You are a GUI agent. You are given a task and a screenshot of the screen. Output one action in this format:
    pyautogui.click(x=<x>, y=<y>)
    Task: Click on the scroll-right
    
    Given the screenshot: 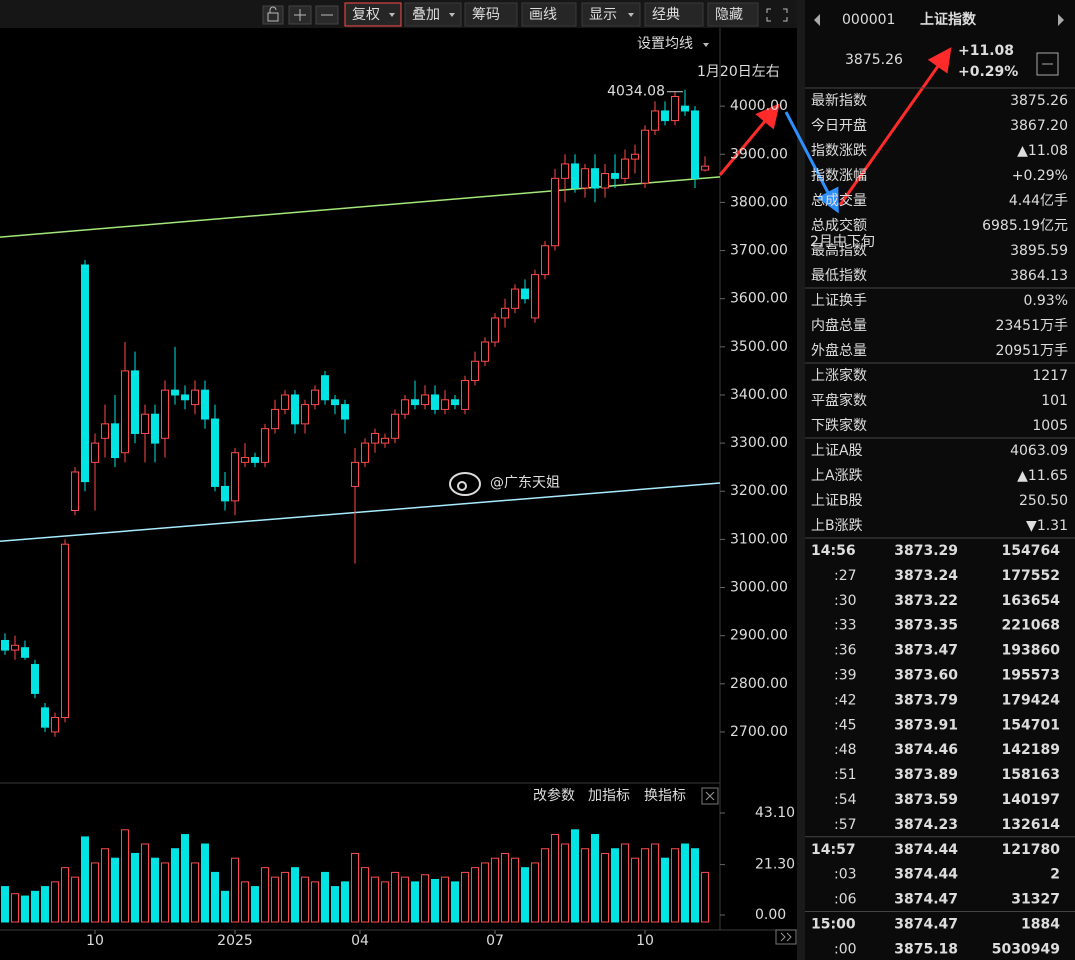 What is the action you would take?
    pyautogui.click(x=786, y=937)
    